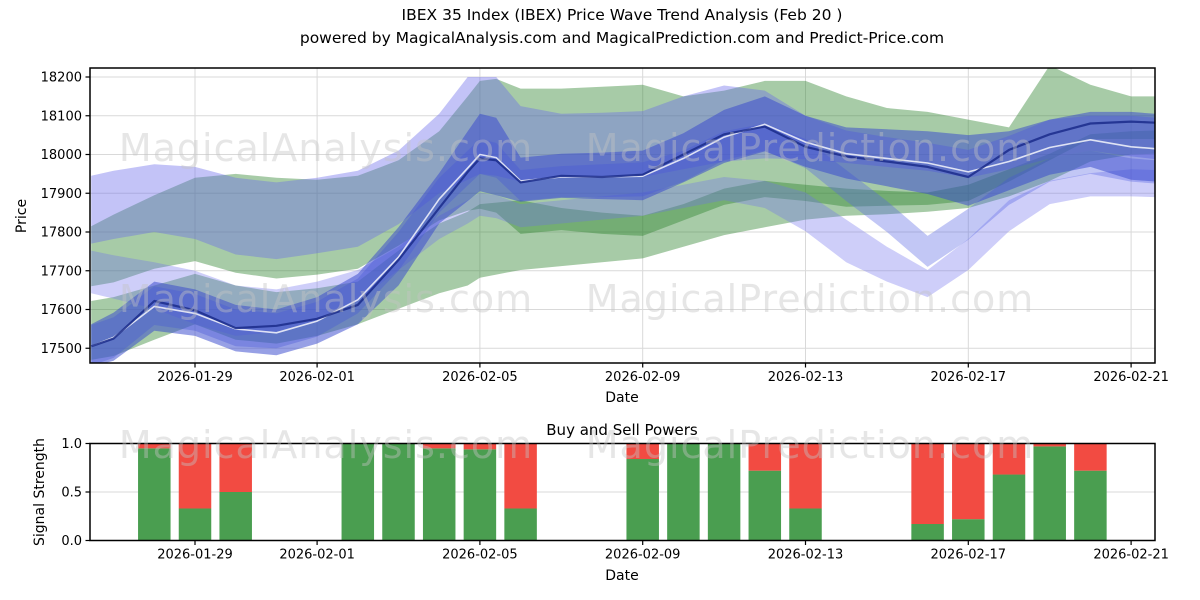  What do you see at coordinates (806, 555) in the screenshot?
I see `signal-x-tick-label: 2026-02-13` at bounding box center [806, 555].